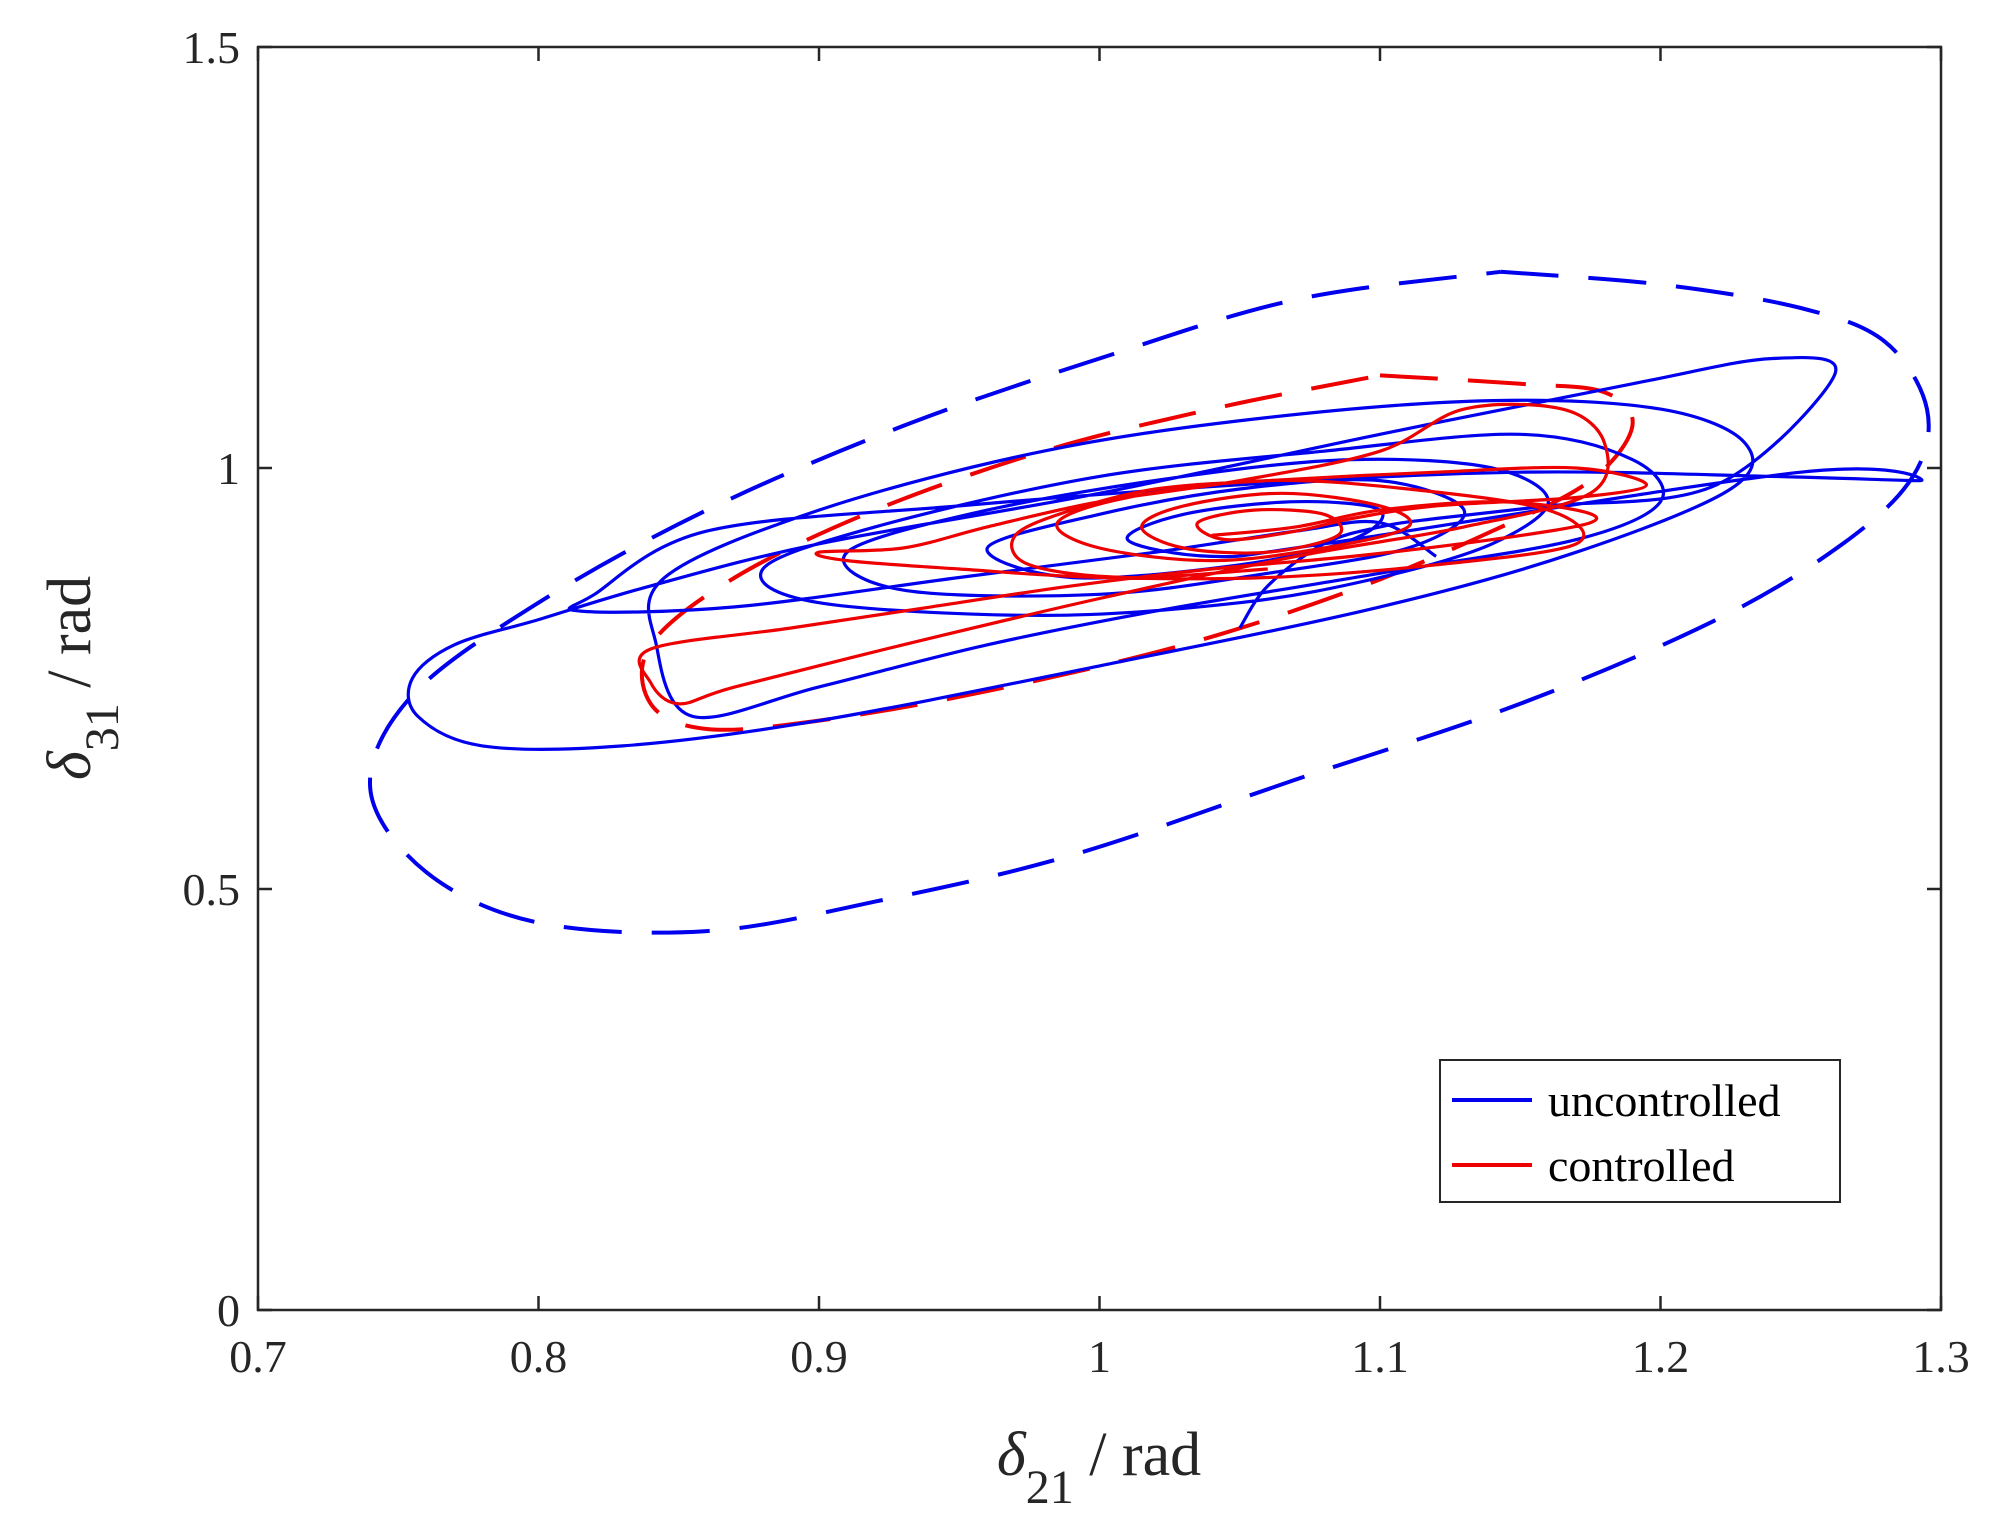  What do you see at coordinates (1099, 1356) in the screenshot?
I see `x-tick-label: 1` at bounding box center [1099, 1356].